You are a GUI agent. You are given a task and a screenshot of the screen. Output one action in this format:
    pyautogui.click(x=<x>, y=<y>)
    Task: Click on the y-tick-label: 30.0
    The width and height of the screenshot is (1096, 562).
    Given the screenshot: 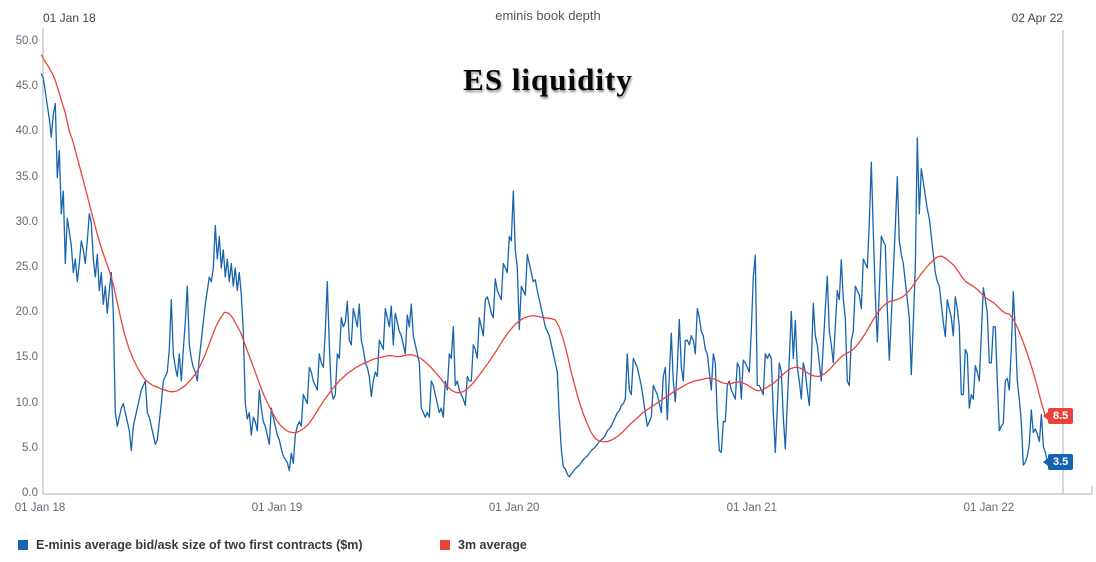 What is the action you would take?
    pyautogui.click(x=26, y=221)
    